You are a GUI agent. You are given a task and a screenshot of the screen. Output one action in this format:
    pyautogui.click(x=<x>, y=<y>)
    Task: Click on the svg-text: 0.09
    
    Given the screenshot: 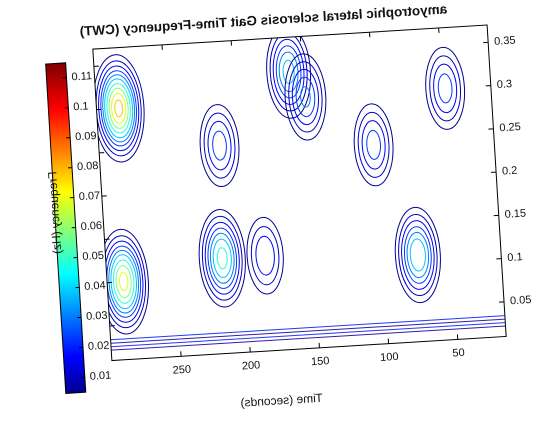 What is the action you would take?
    pyautogui.click(x=86, y=136)
    